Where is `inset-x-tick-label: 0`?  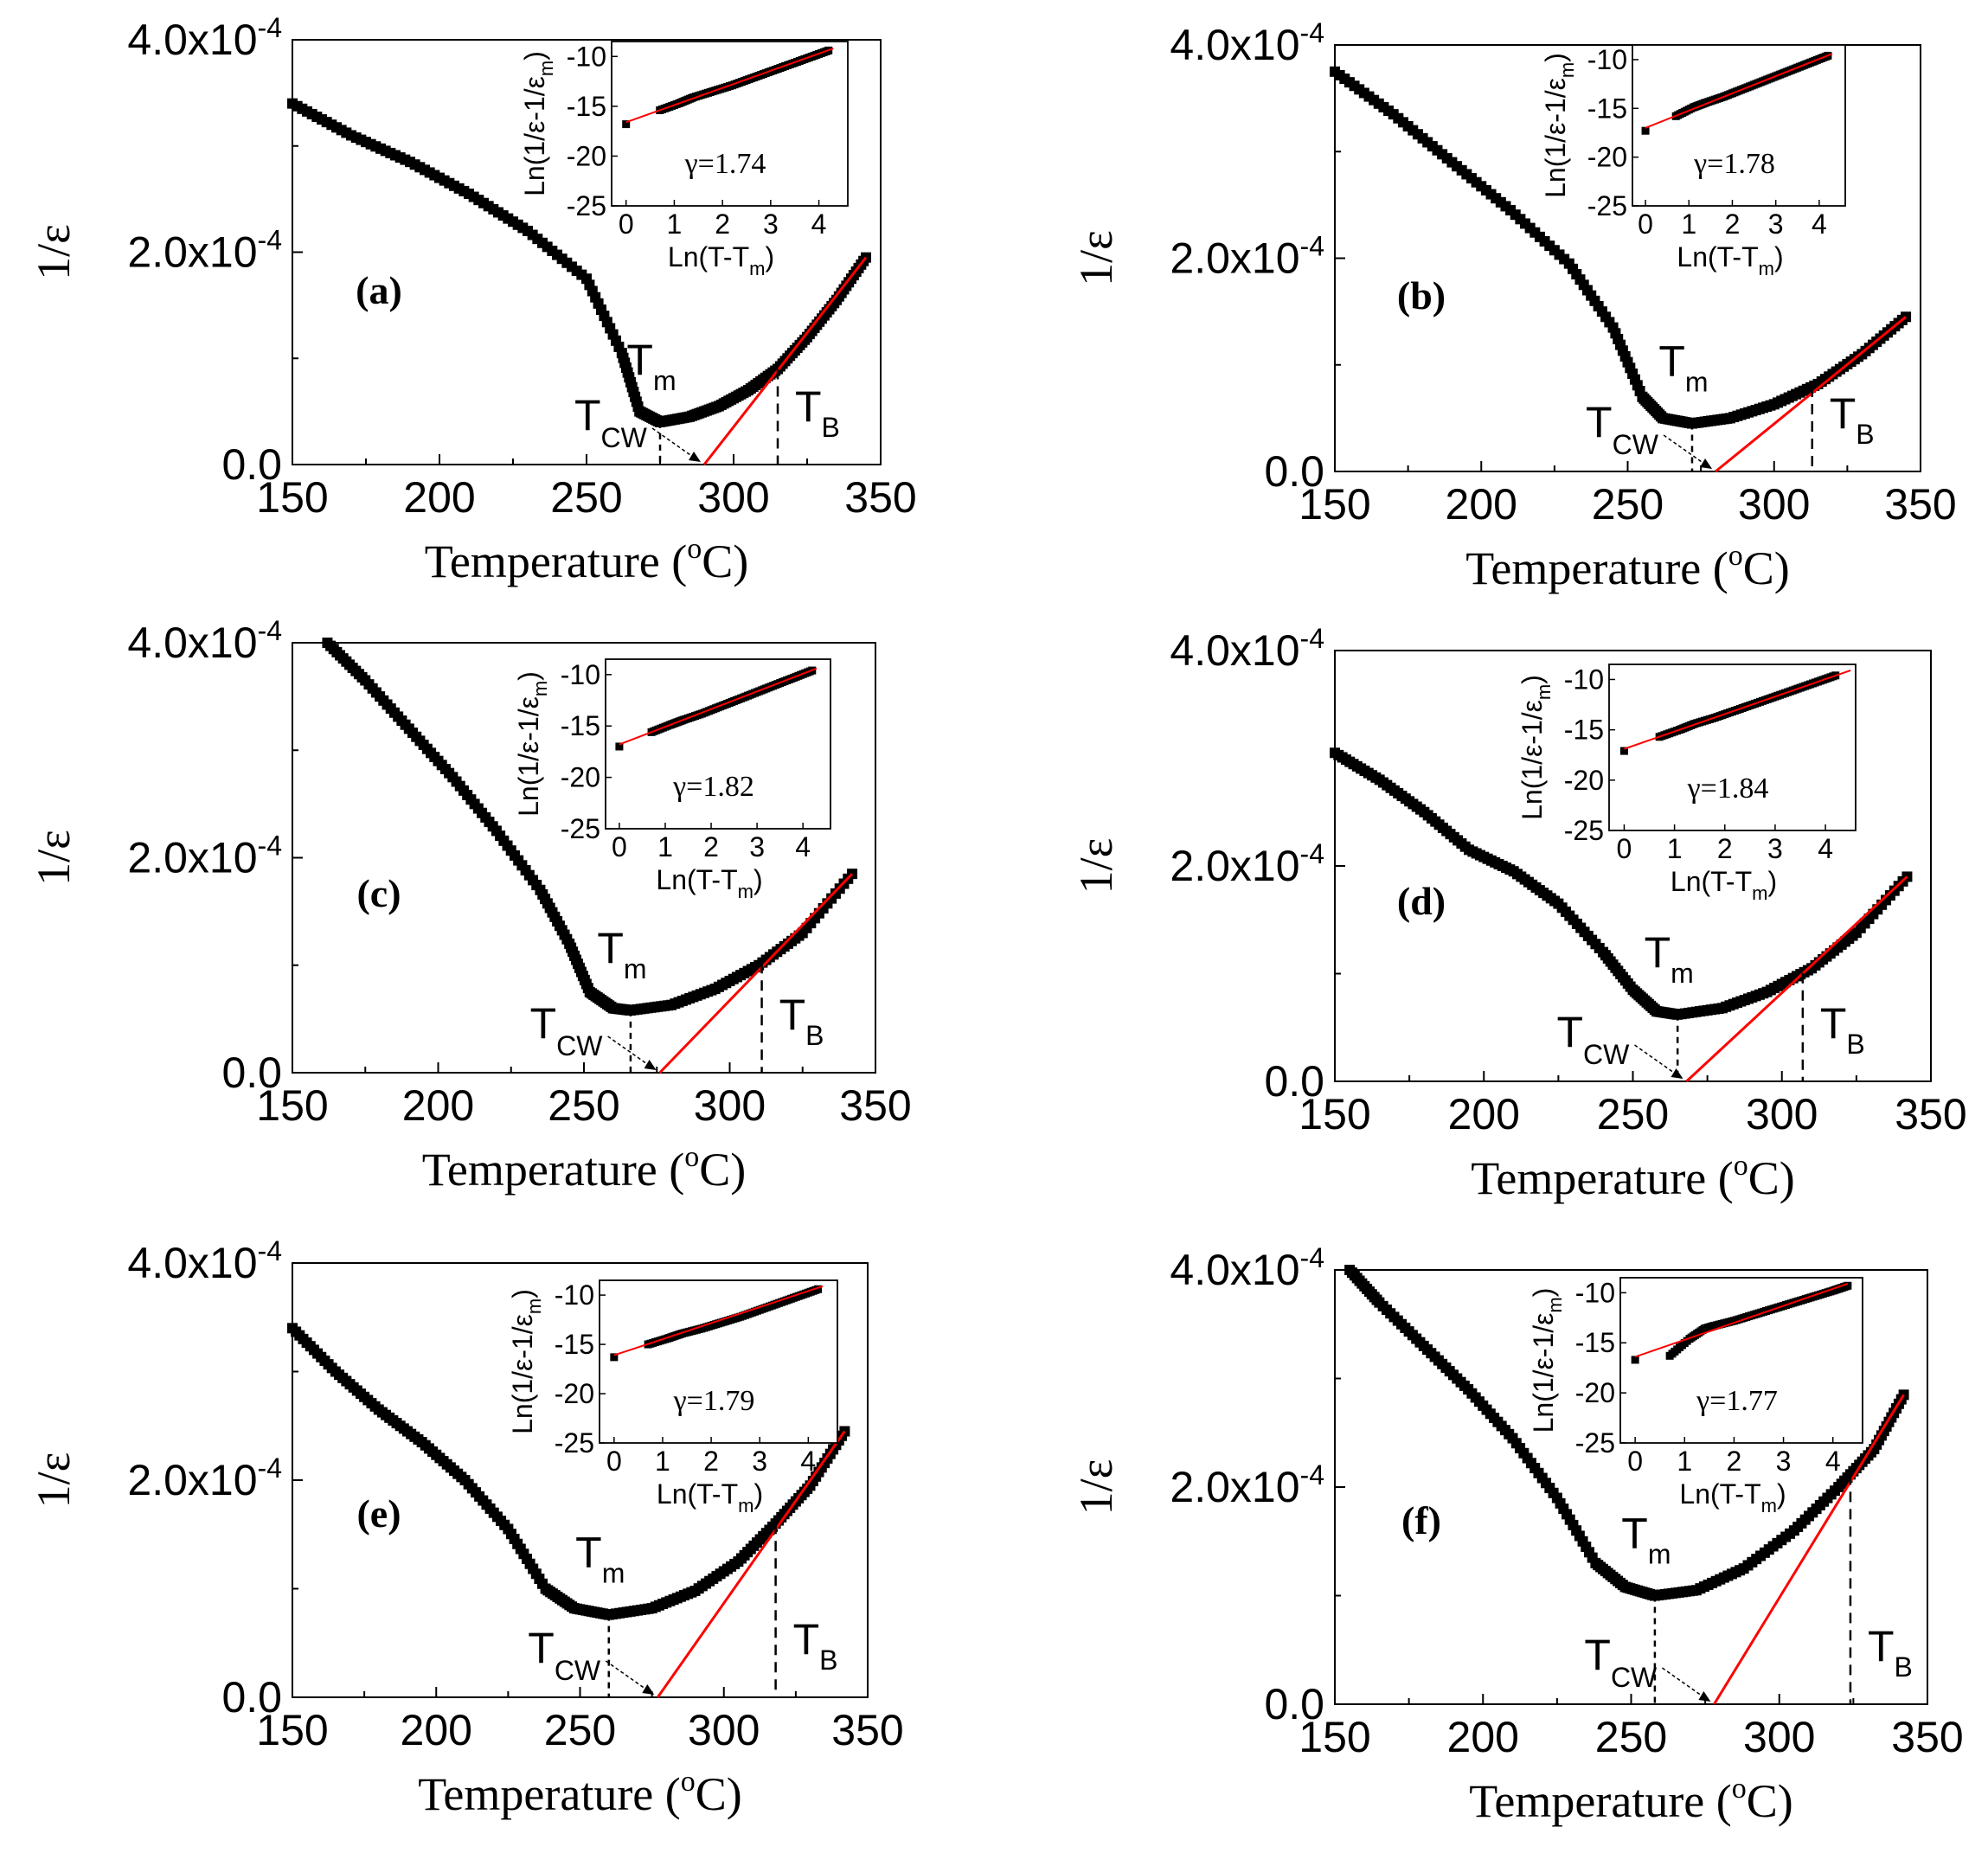
inset-x-tick-label: 0 is located at coordinates (1624, 848).